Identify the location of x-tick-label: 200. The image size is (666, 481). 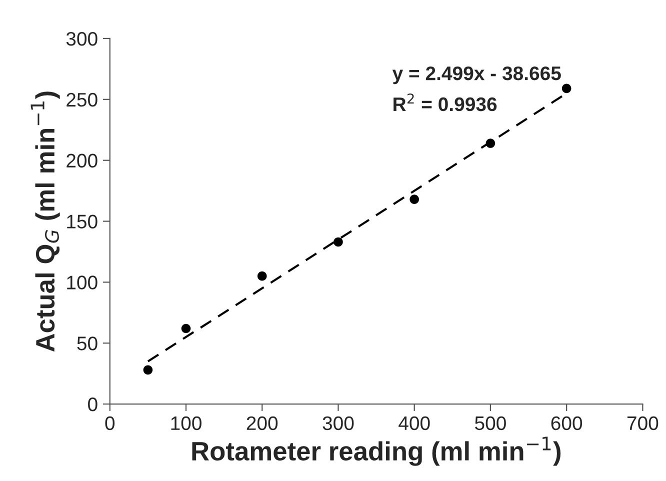
(262, 423).